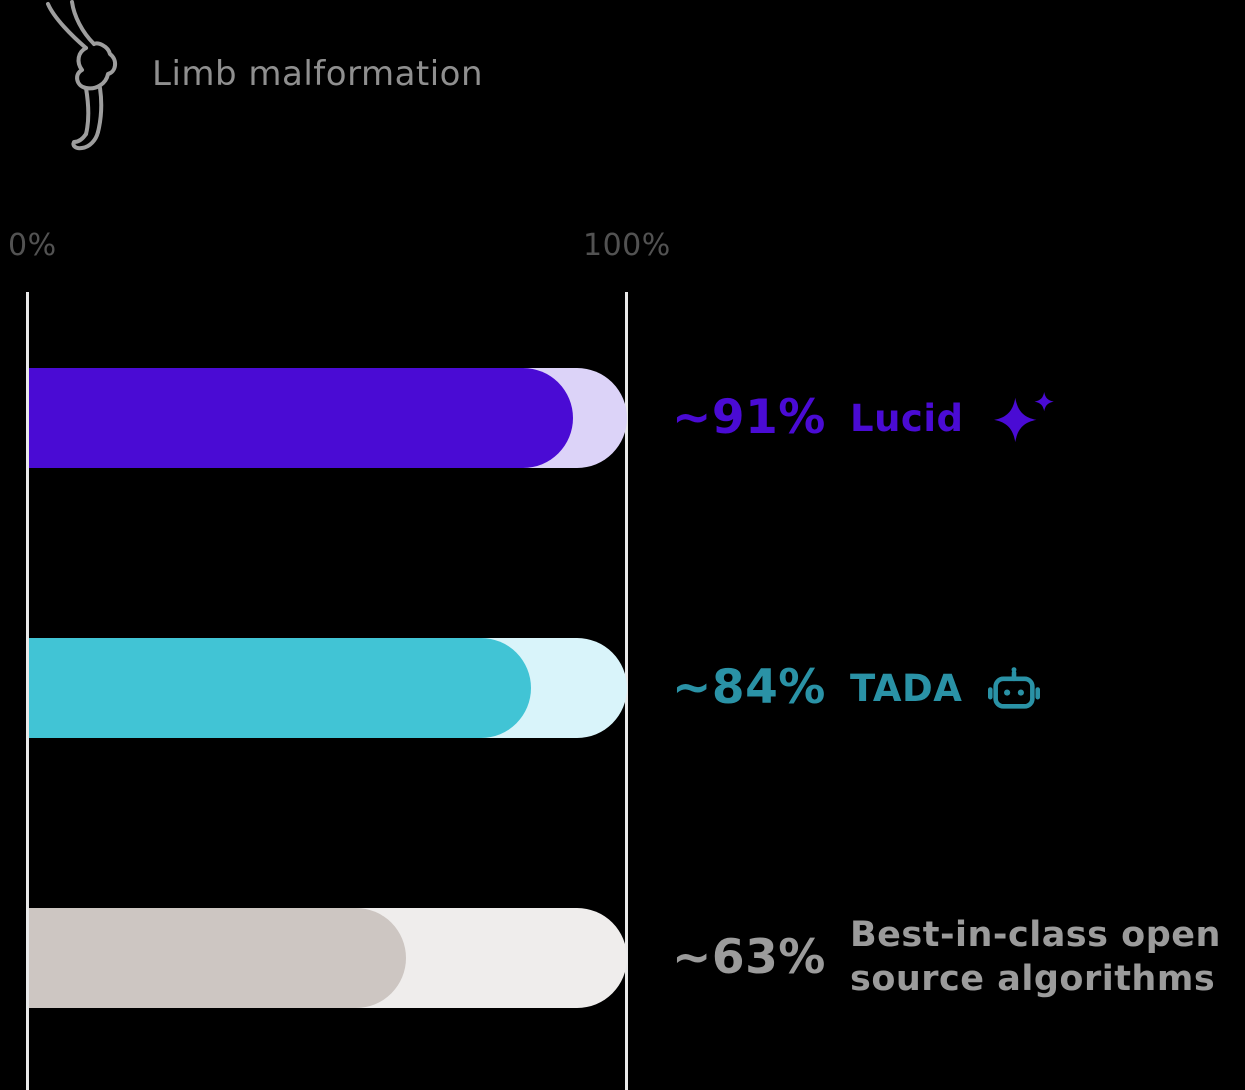  What do you see at coordinates (1035, 957) in the screenshot?
I see `series-name-open-source: Best-in-class open source algorithms` at bounding box center [1035, 957].